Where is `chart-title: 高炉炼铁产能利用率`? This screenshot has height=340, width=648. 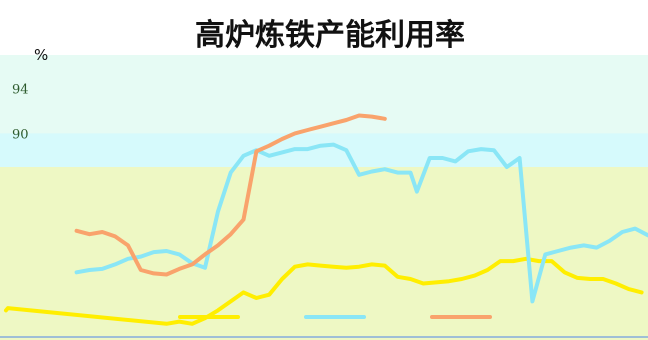 chart-title: 高炉炼铁产能利用率 is located at coordinates (330, 35).